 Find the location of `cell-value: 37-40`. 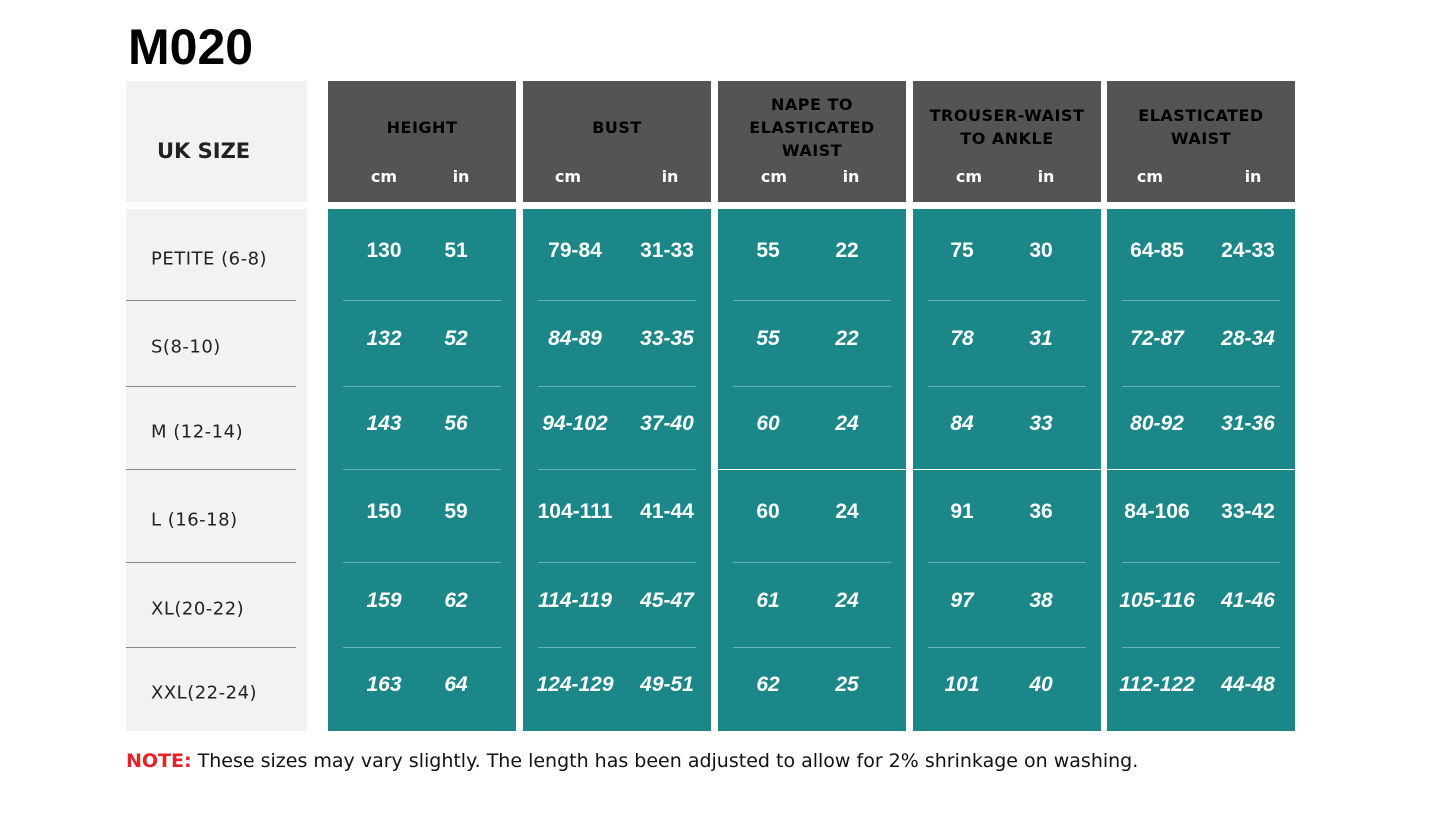

cell-value: 37-40 is located at coordinates (667, 423).